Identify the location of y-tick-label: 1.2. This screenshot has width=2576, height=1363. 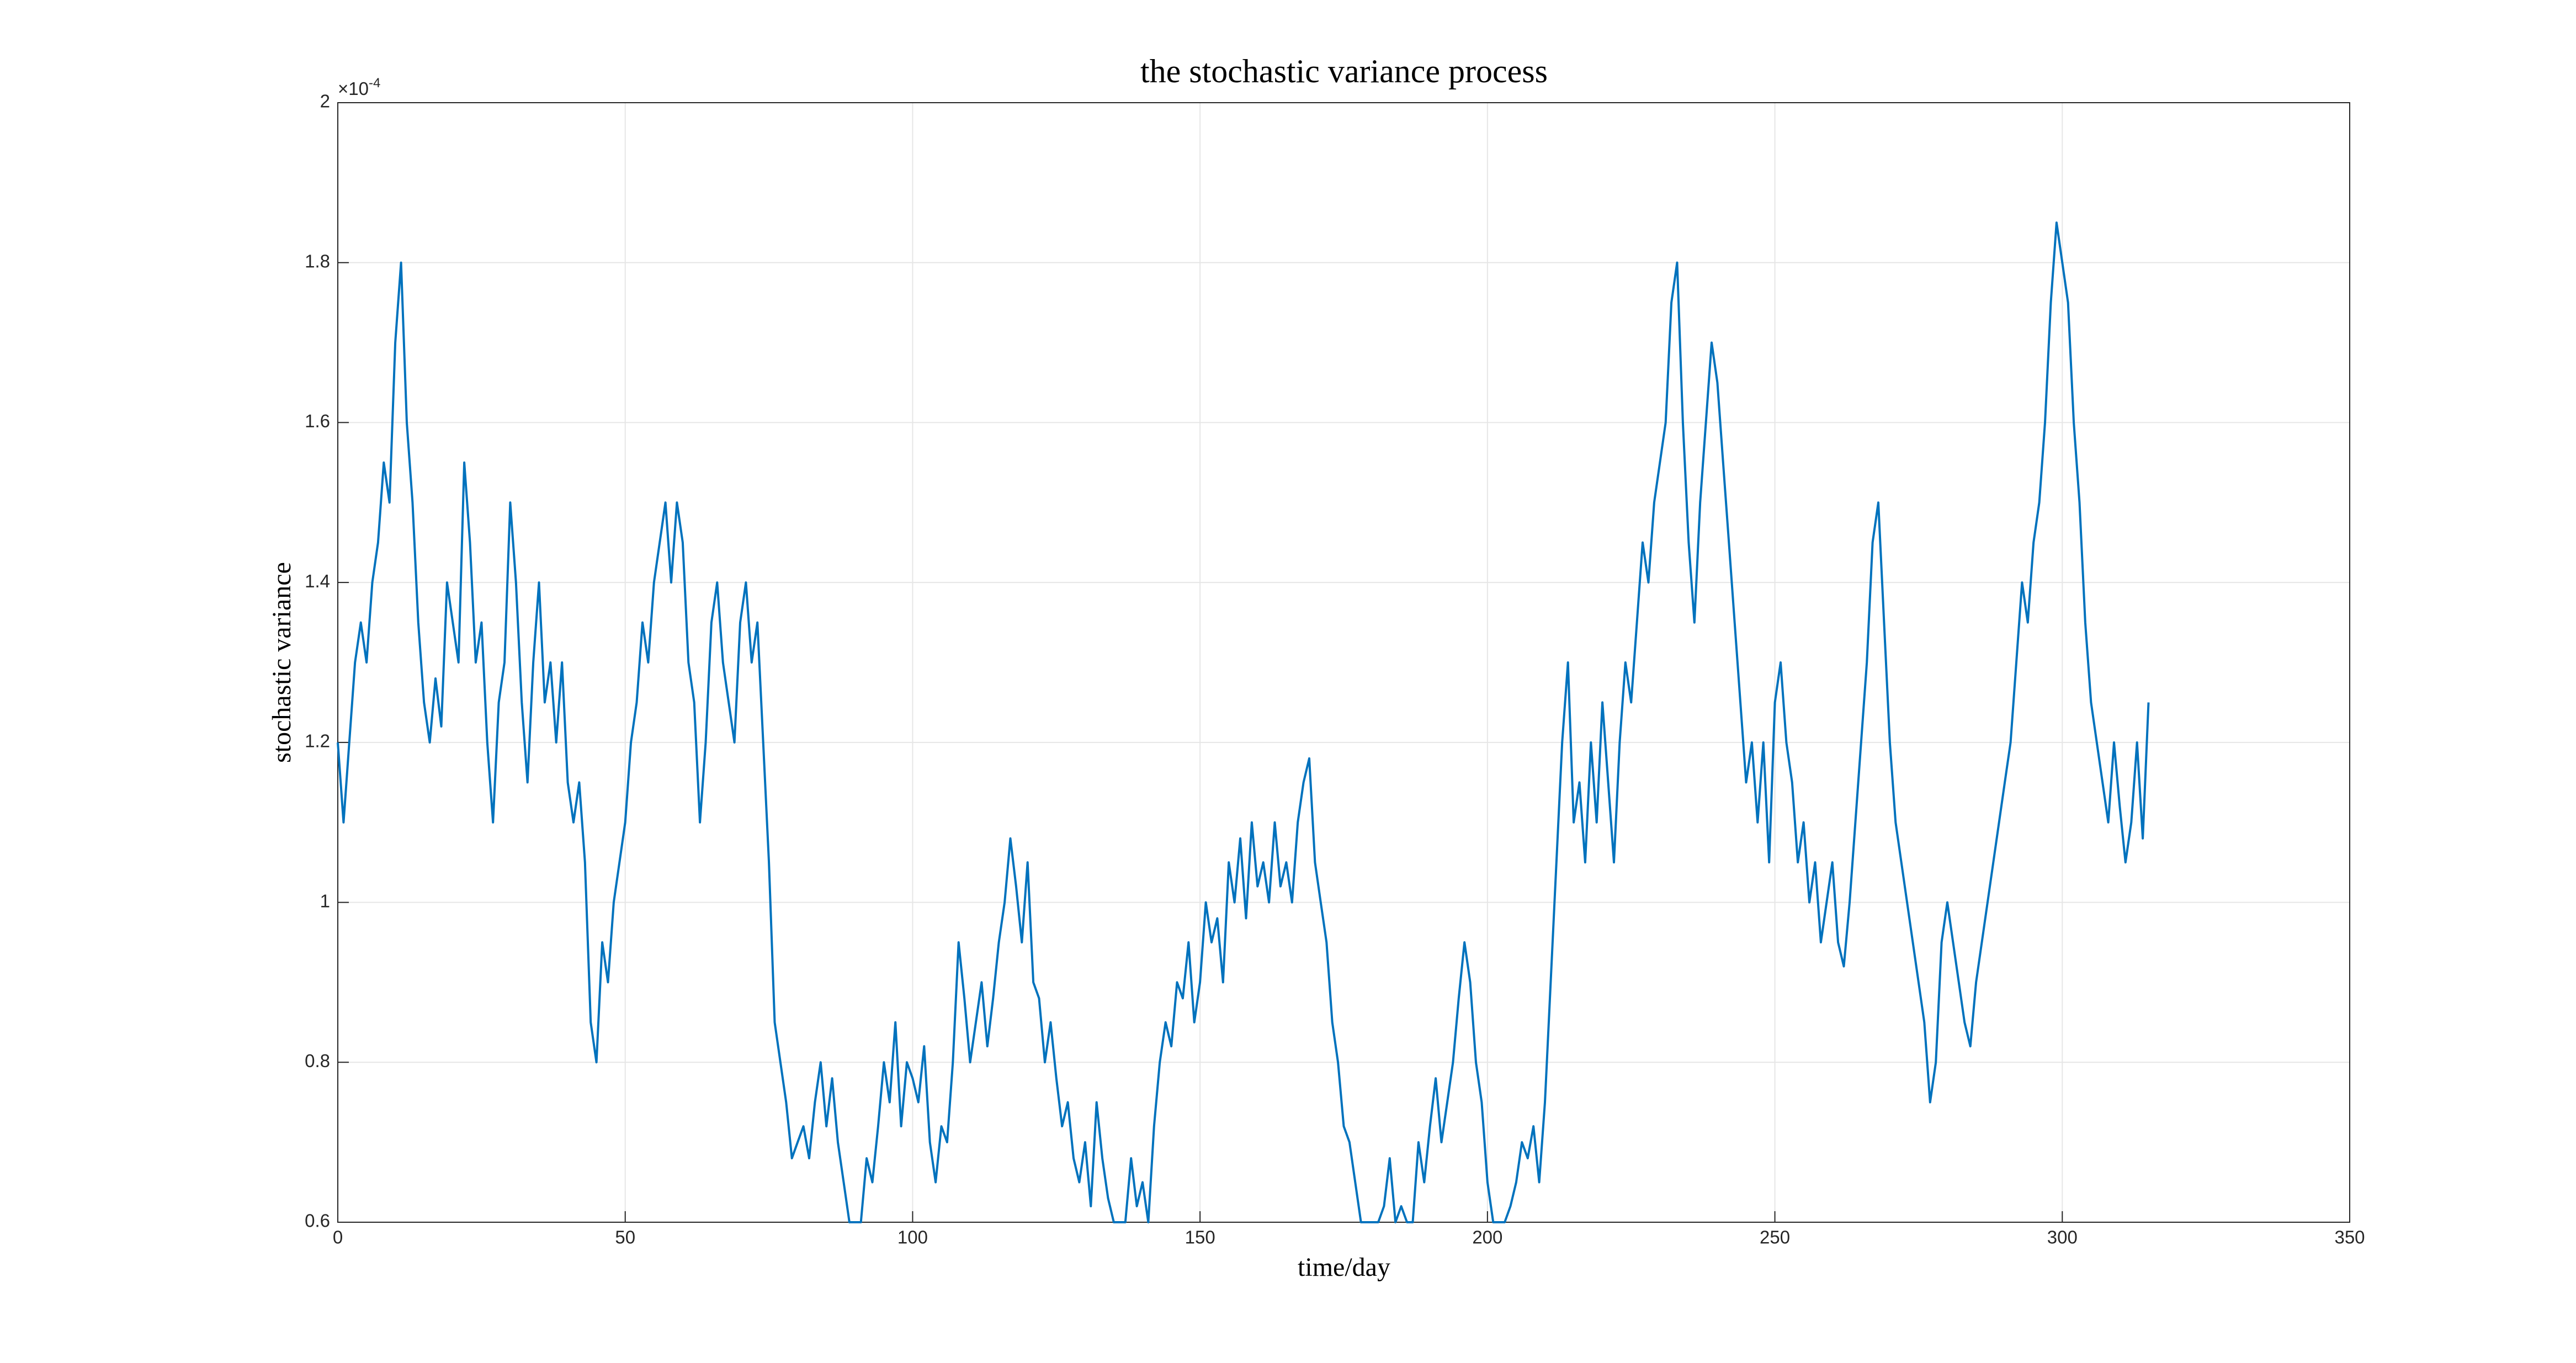
(317, 741).